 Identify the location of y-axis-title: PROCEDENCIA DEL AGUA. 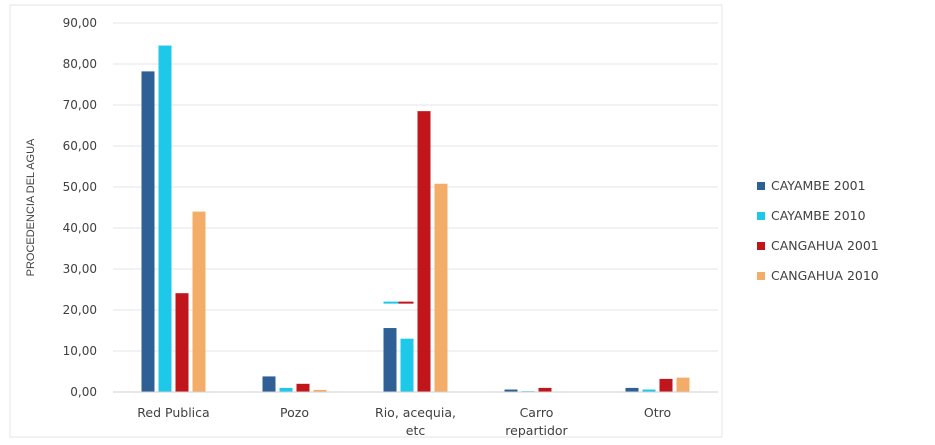
(31, 207).